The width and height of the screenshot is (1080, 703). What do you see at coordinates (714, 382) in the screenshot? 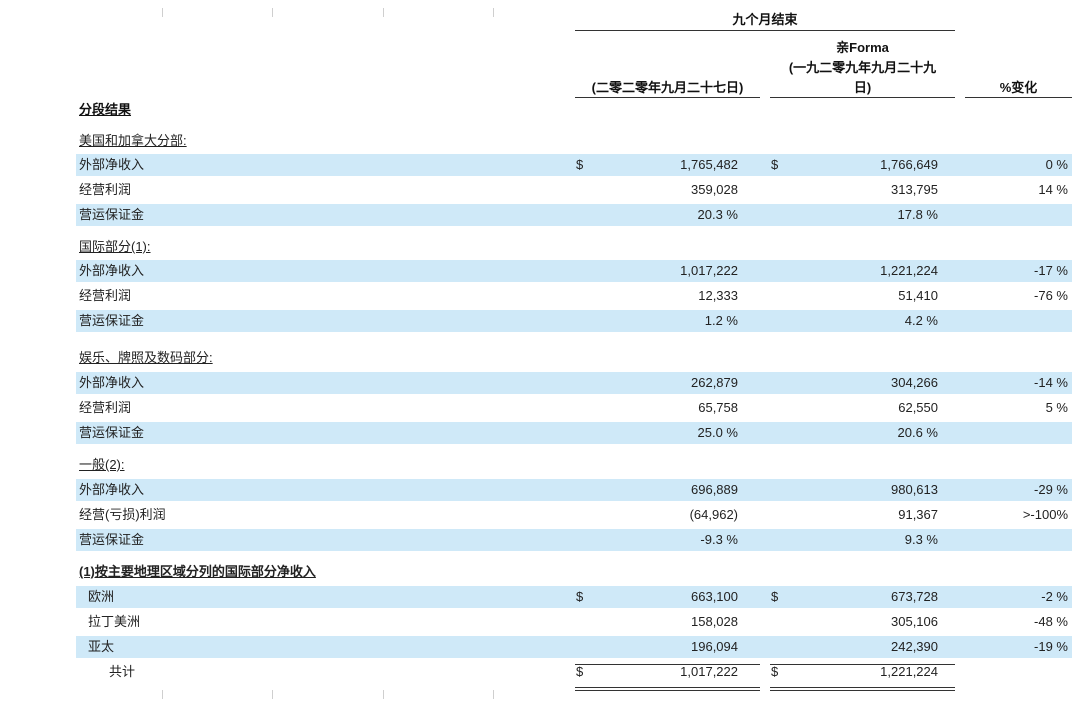
I see `value-2020: 262,879` at bounding box center [714, 382].